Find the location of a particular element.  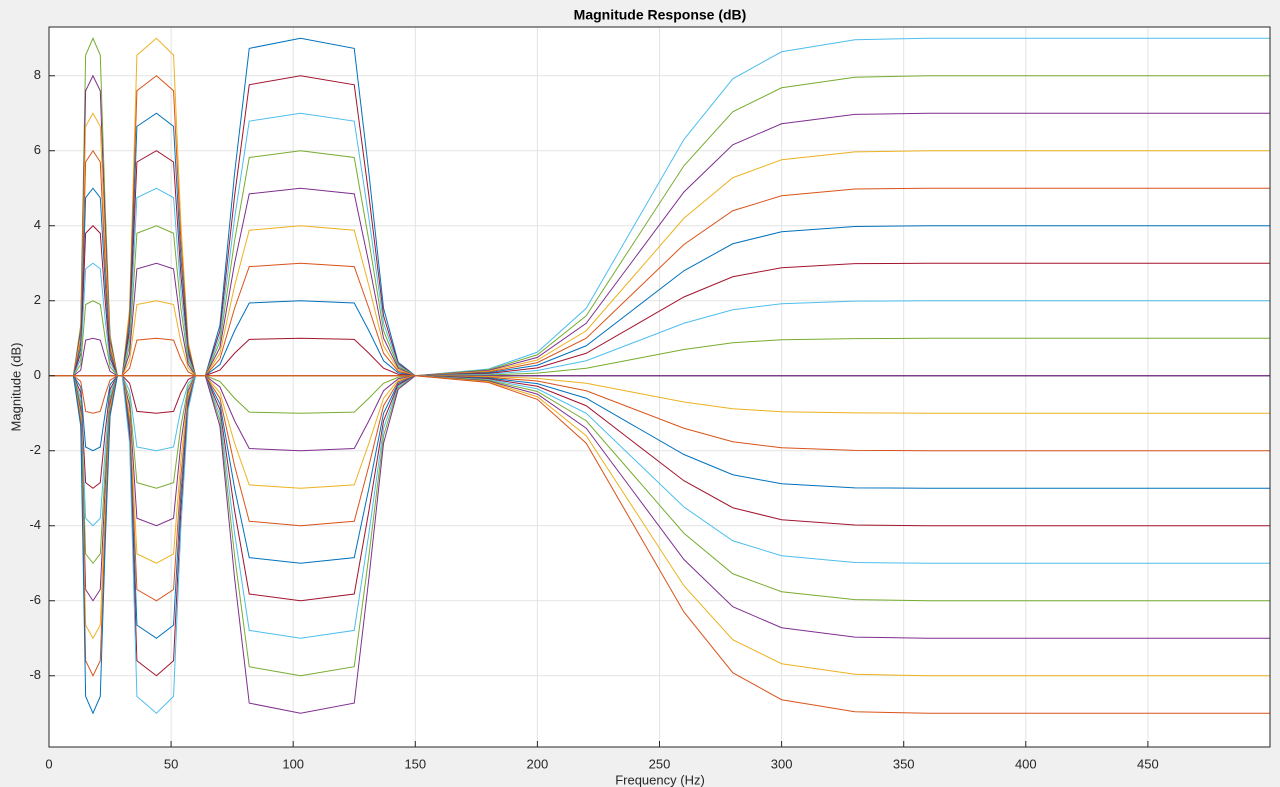

y-tick-label: 0 is located at coordinates (37, 374).